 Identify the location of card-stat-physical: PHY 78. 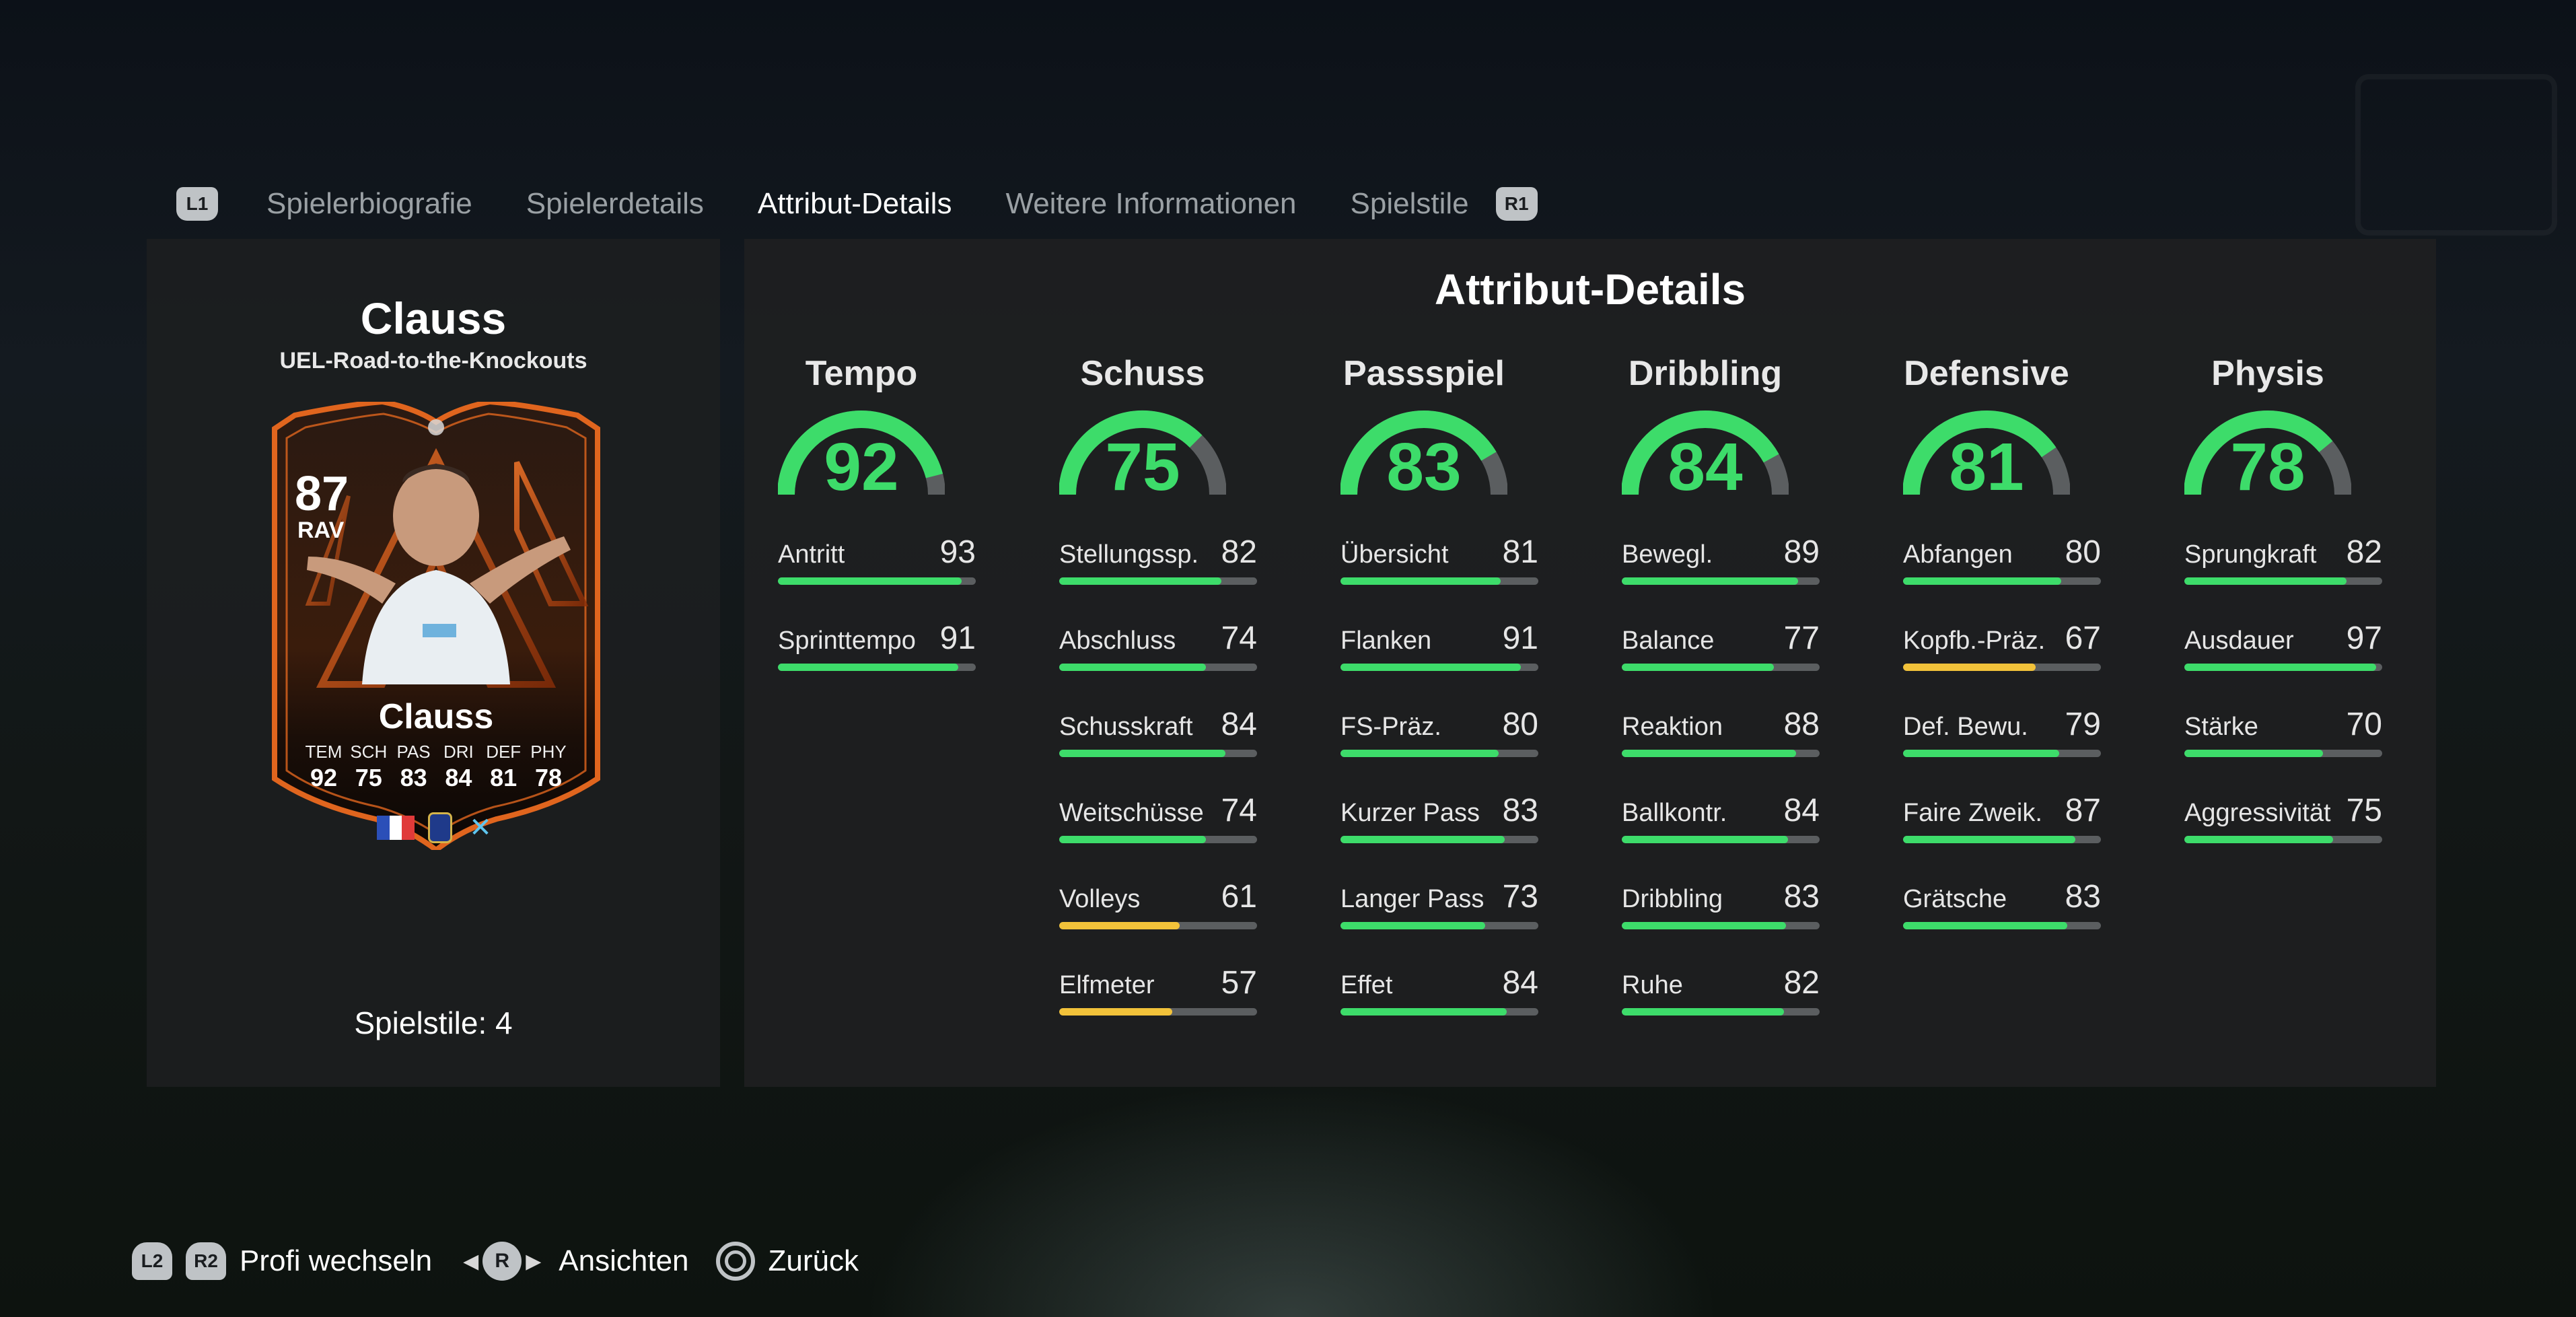
(548, 767).